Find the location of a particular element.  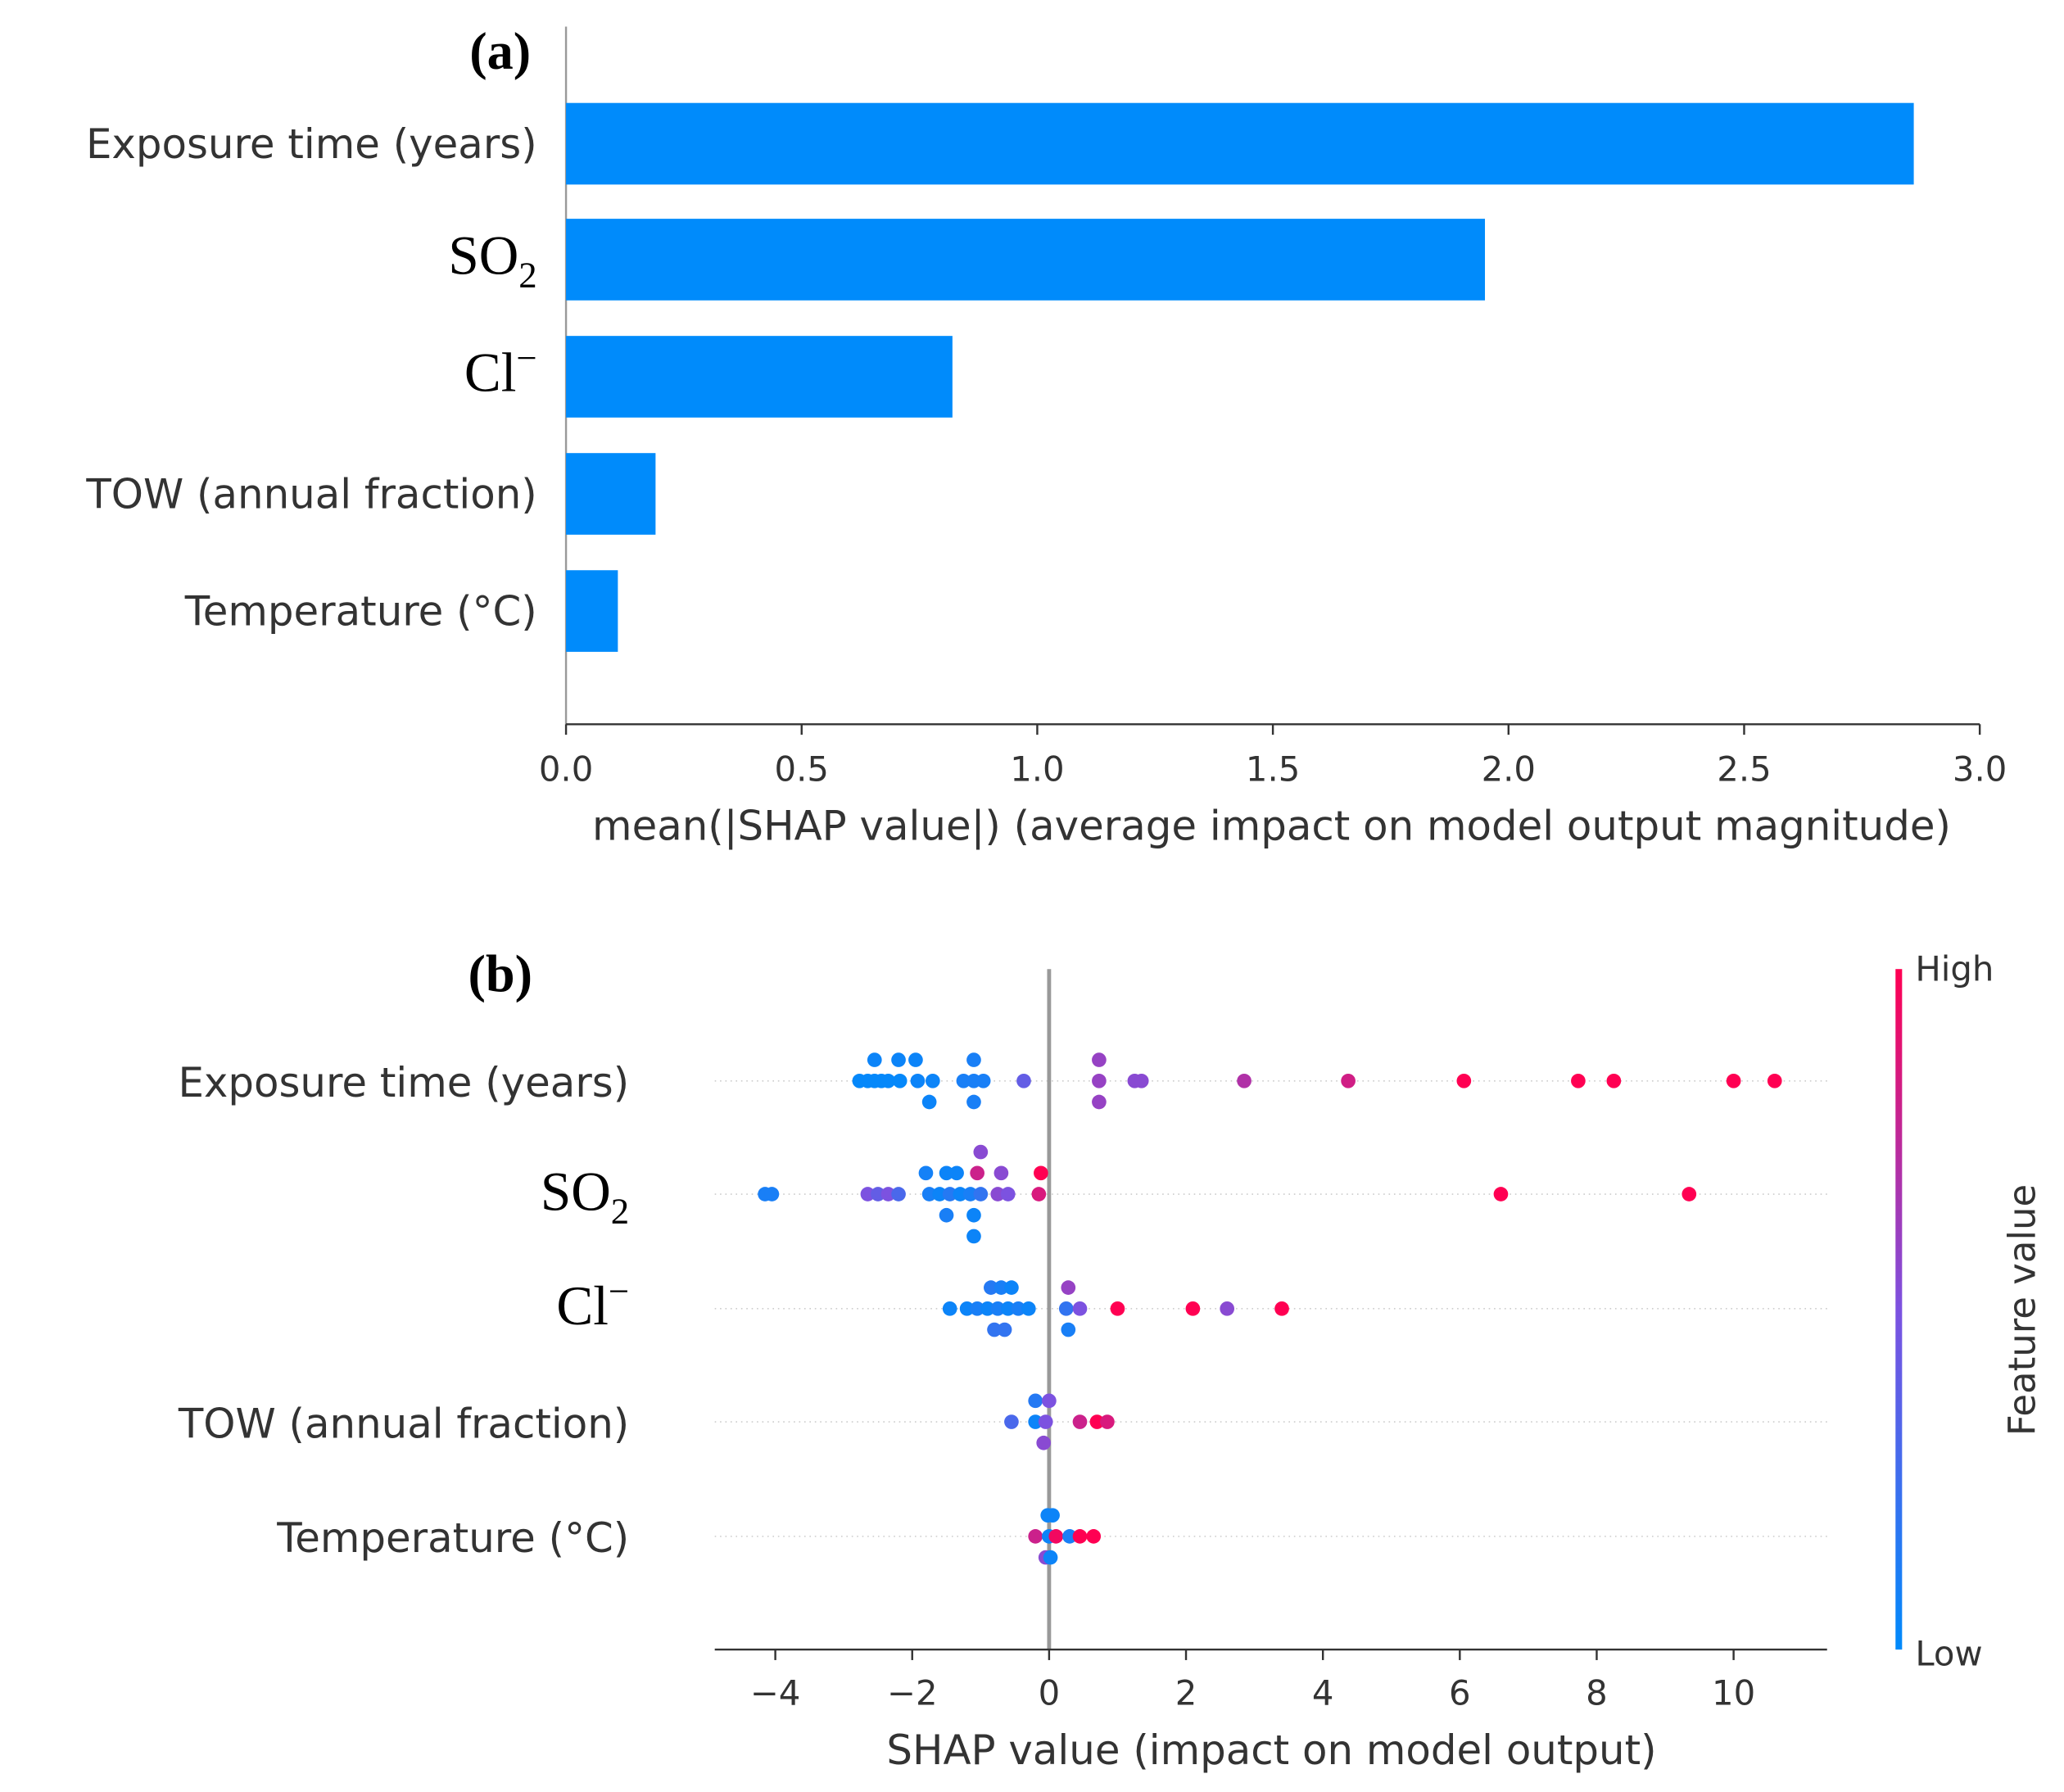

y-tick-label: TOW (annual fraction) is located at coordinates (403, 1423).